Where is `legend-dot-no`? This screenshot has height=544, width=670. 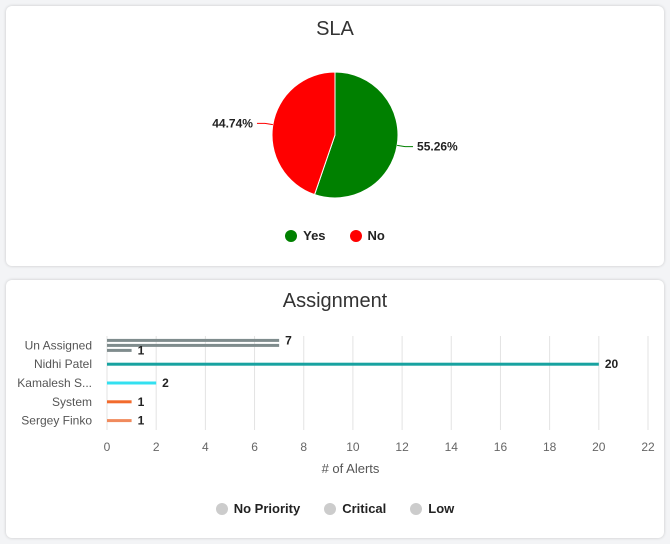 legend-dot-no is located at coordinates (355, 235).